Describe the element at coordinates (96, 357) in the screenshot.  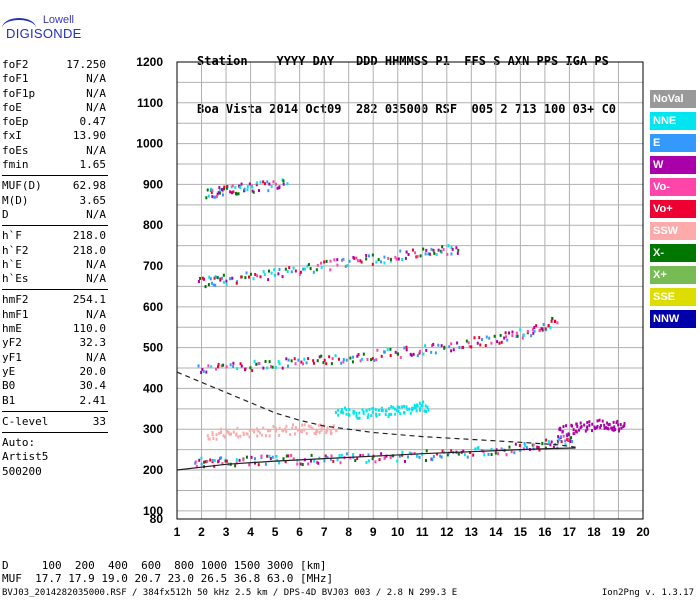
I see `param-value: N/A` at that location.